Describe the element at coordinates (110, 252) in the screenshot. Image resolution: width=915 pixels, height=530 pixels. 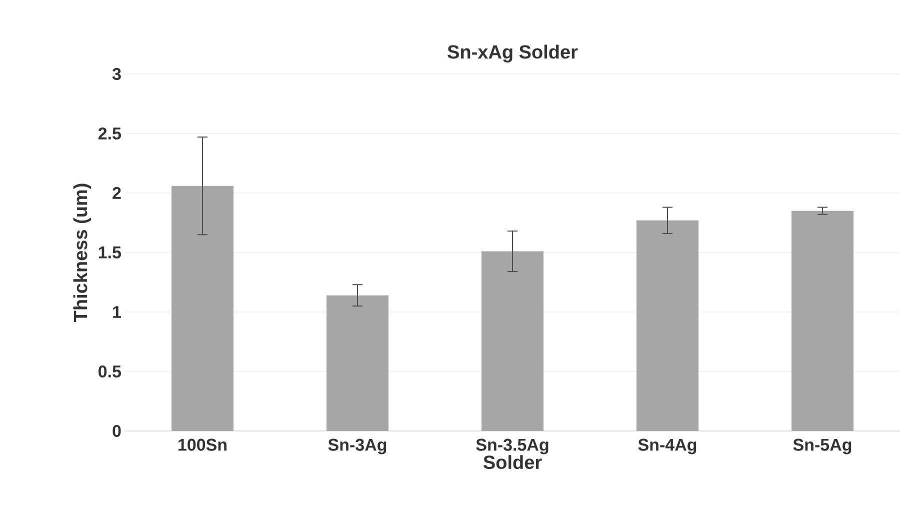
I see `y-tick-label: 1.5` at that location.